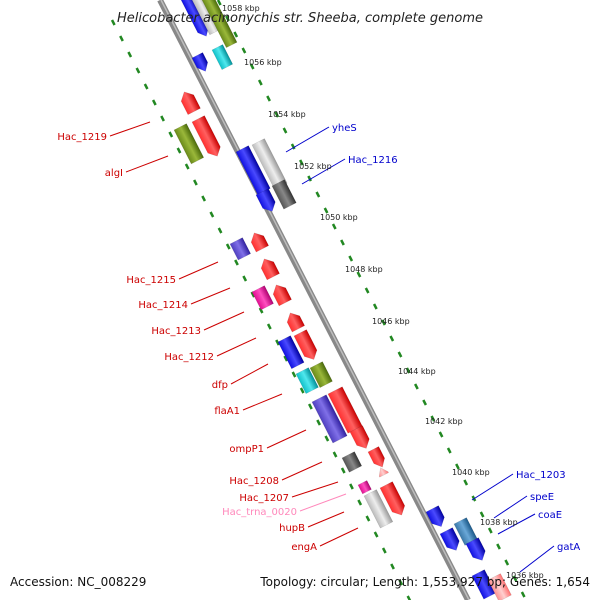 The width and height of the screenshot is (600, 600). What do you see at coordinates (364, 269) in the screenshot?
I see `scale-label: 1048 kbp` at bounding box center [364, 269].